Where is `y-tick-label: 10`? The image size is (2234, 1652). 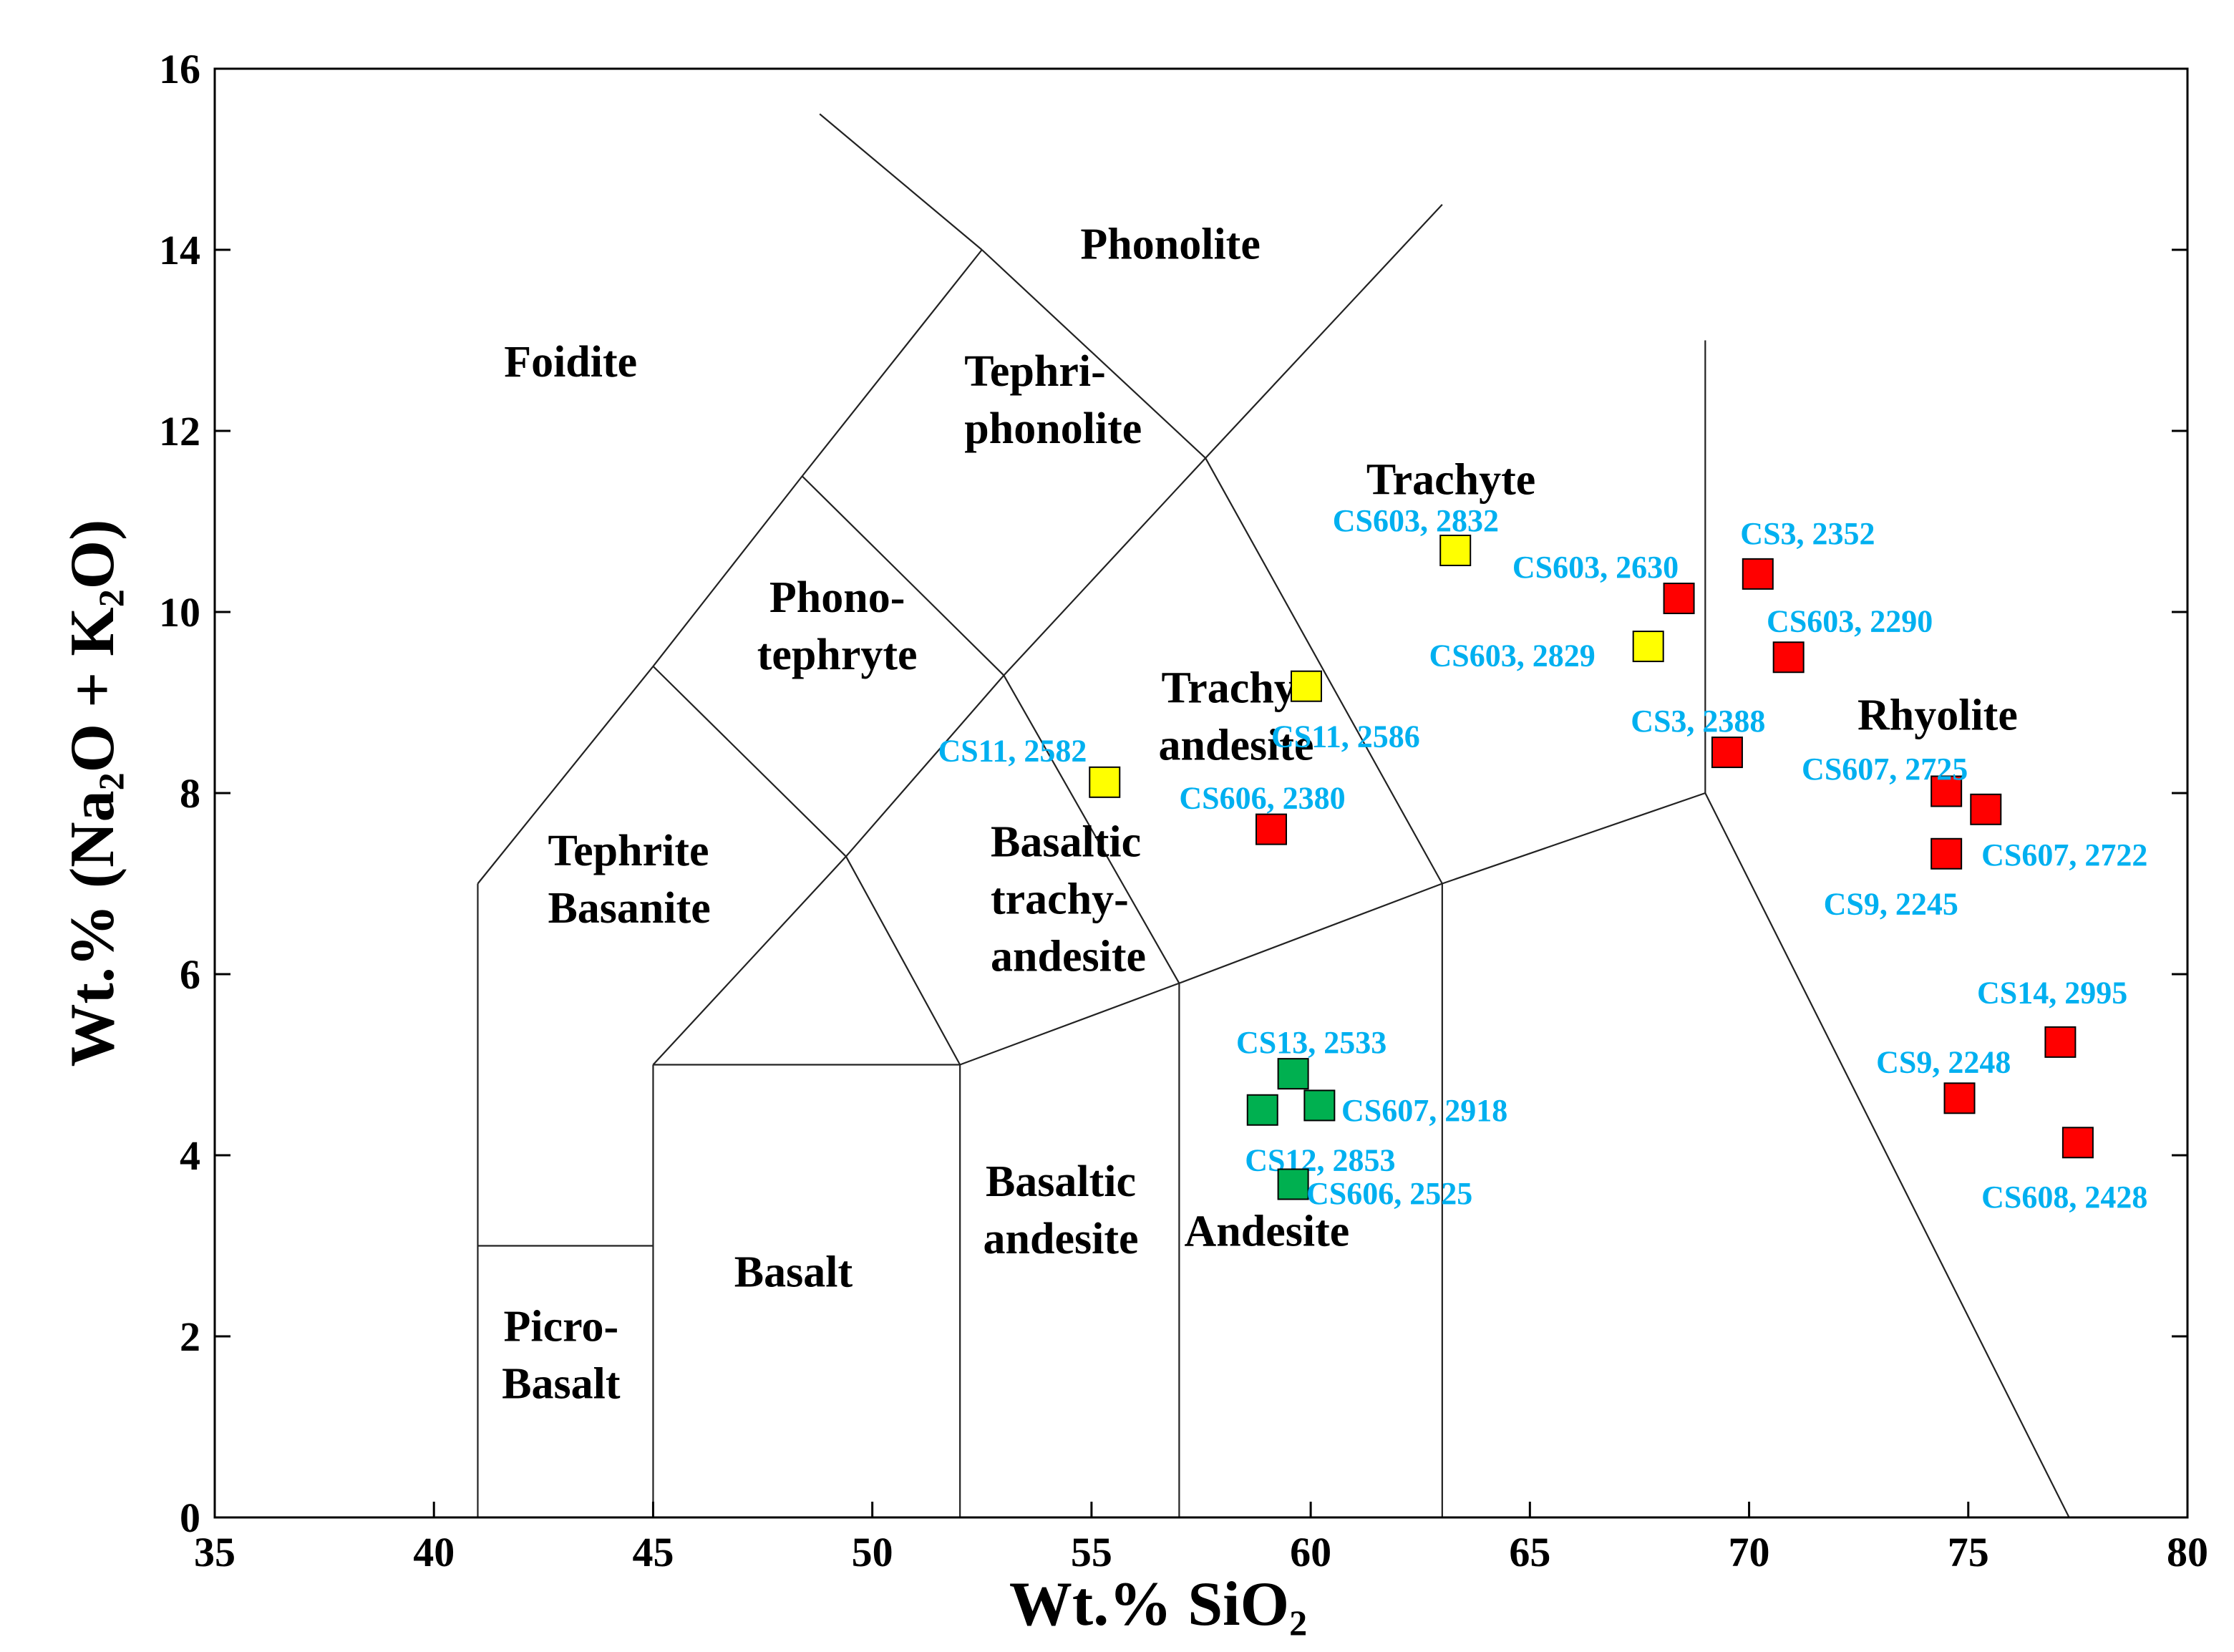 y-tick-label: 10 is located at coordinates (179, 612).